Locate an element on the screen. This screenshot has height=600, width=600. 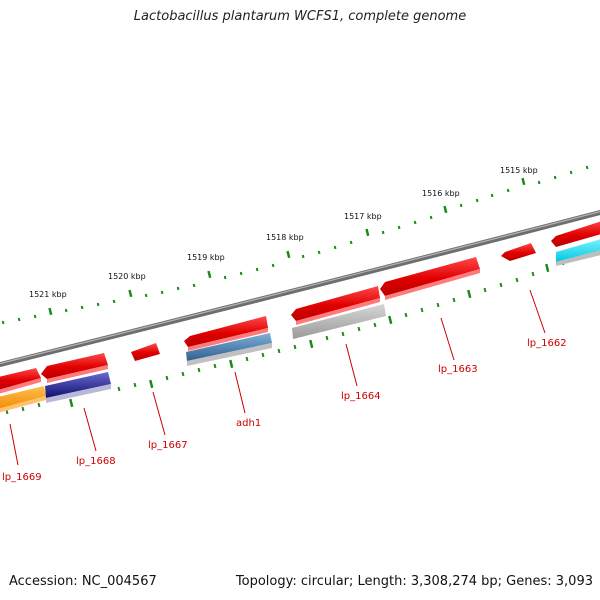
kbp-label: 1521 kbp is located at coordinates (48, 294).